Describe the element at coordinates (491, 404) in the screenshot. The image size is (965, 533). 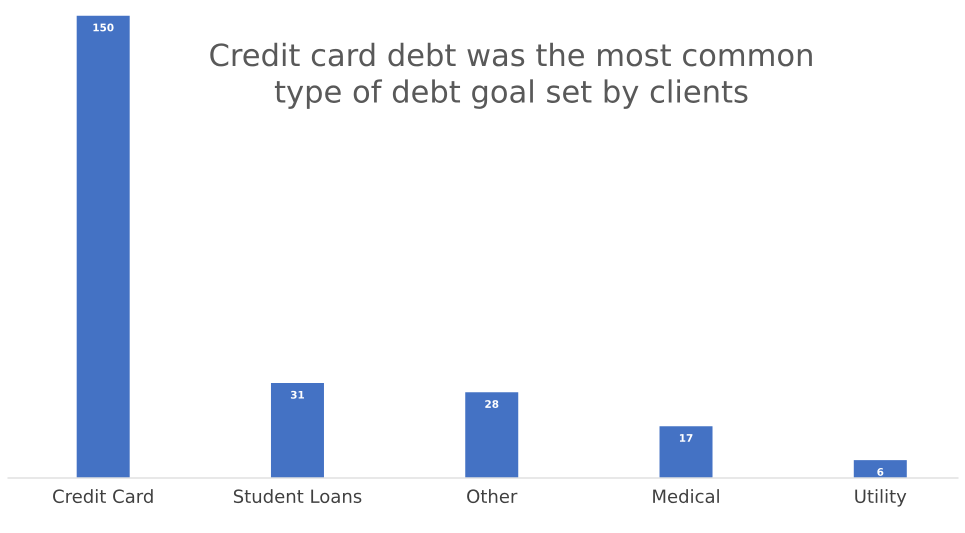
I see `data-label: 28` at that location.